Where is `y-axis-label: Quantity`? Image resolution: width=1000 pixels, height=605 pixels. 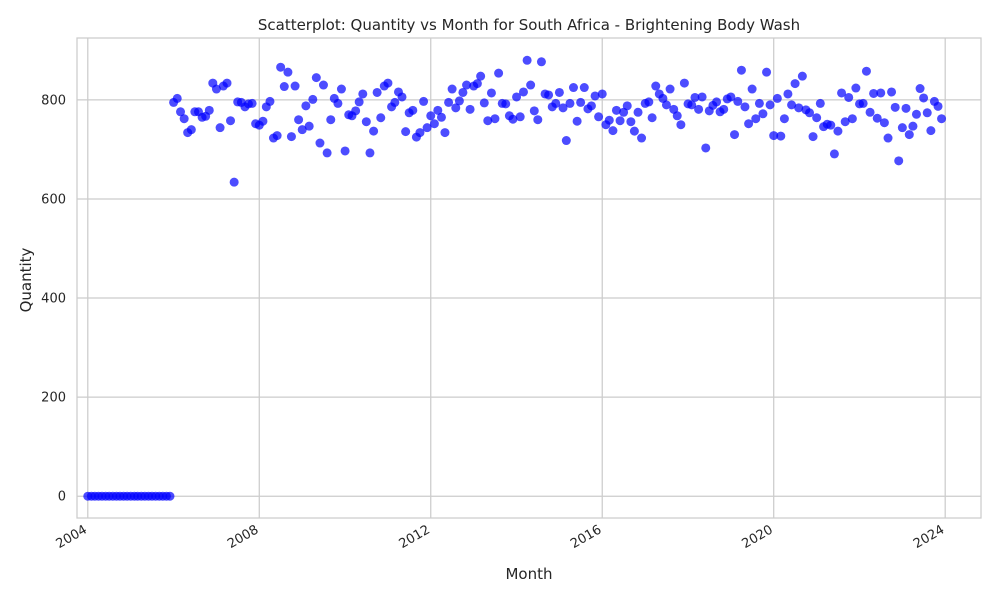 y-axis-label: Quantity is located at coordinates (26, 279).